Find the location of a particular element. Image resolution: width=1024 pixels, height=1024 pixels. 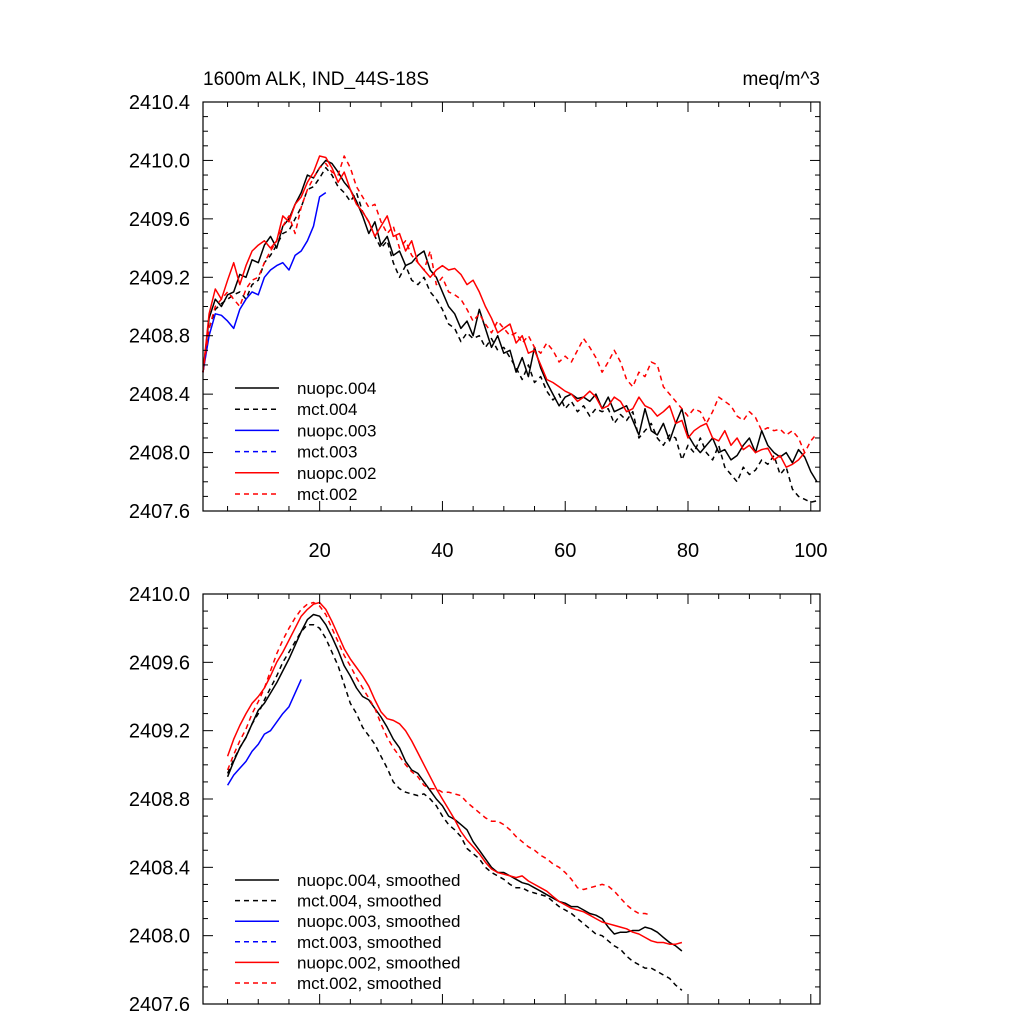

x-tick-label: 40 is located at coordinates (442, 551).